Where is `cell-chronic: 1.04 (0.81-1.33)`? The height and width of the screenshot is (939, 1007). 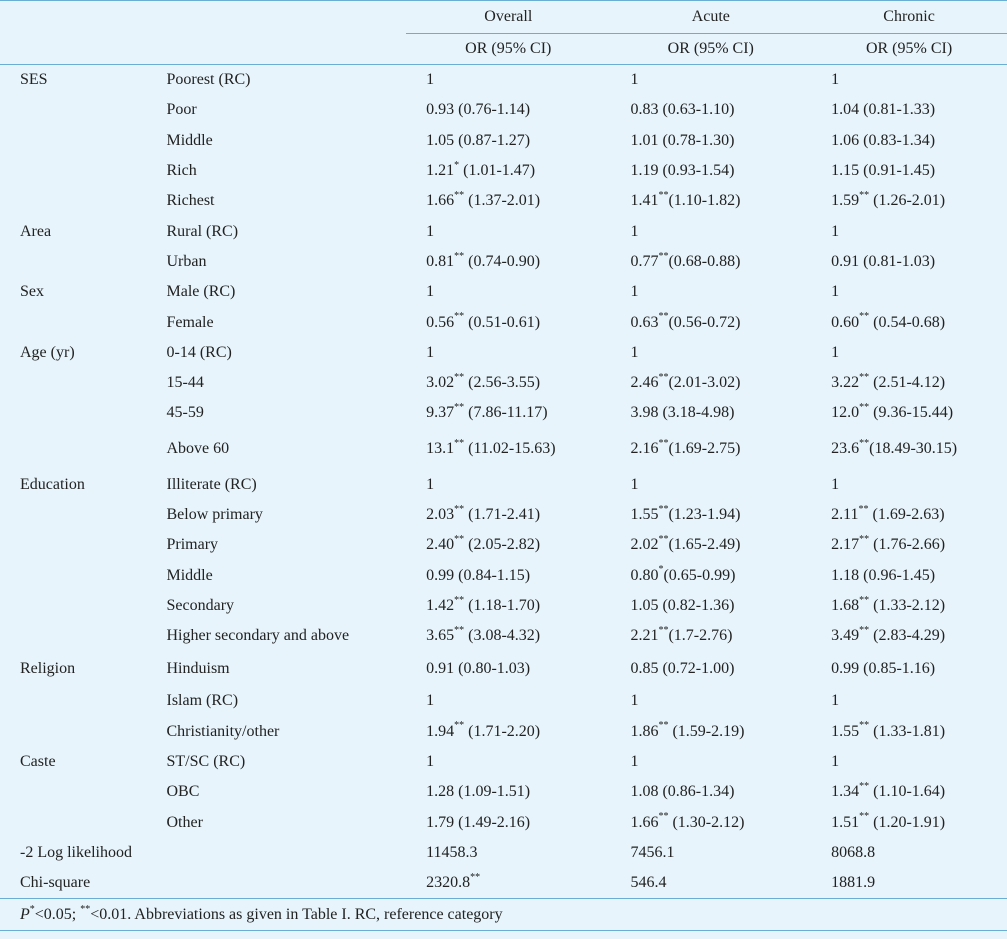 cell-chronic: 1.04 (0.81-1.33) is located at coordinates (909, 110).